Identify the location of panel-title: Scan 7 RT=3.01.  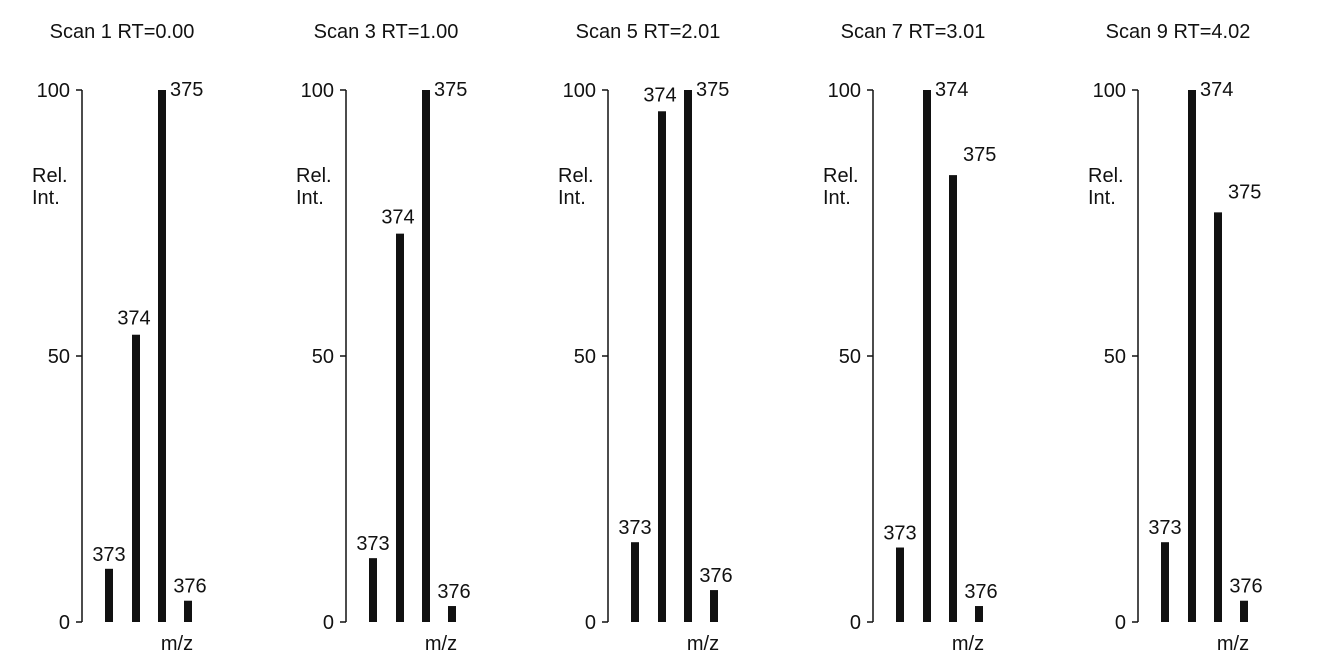
(913, 32).